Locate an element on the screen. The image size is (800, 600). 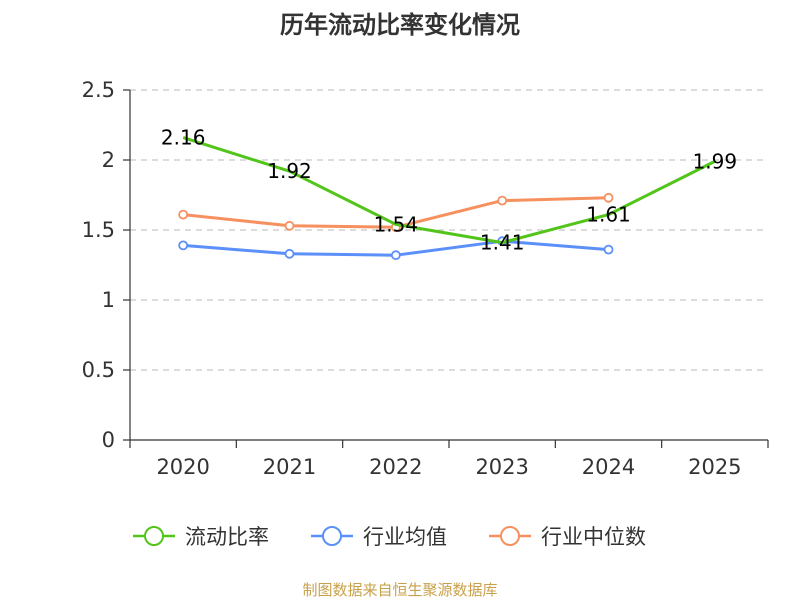
data-label: 2.16 is located at coordinates (183, 138).